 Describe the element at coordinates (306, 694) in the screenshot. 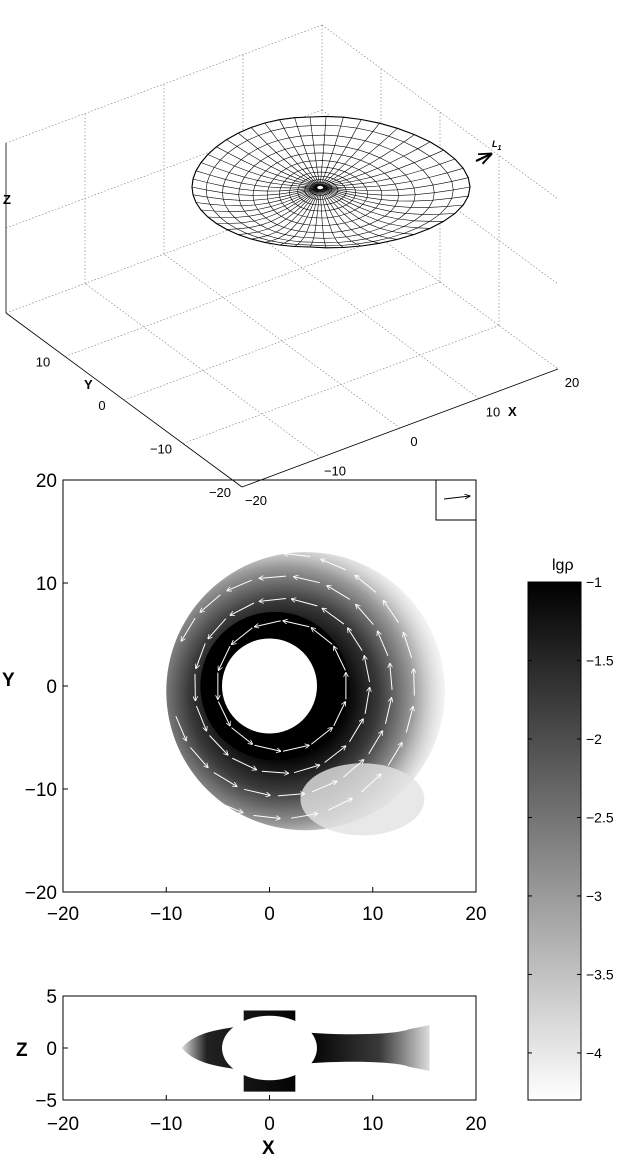

I see `xy-density-image` at that location.